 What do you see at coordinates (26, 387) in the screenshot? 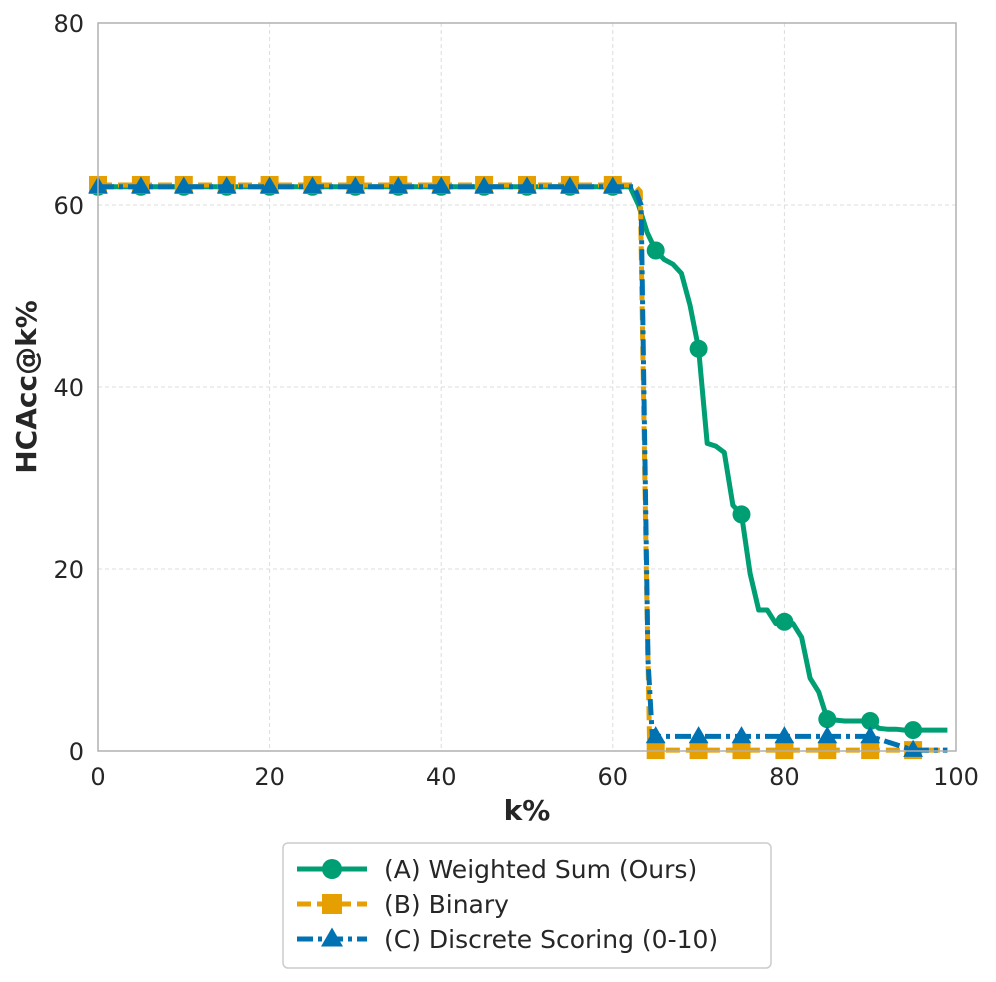
I see `y-axis-title: HCAcc@k%` at bounding box center [26, 387].